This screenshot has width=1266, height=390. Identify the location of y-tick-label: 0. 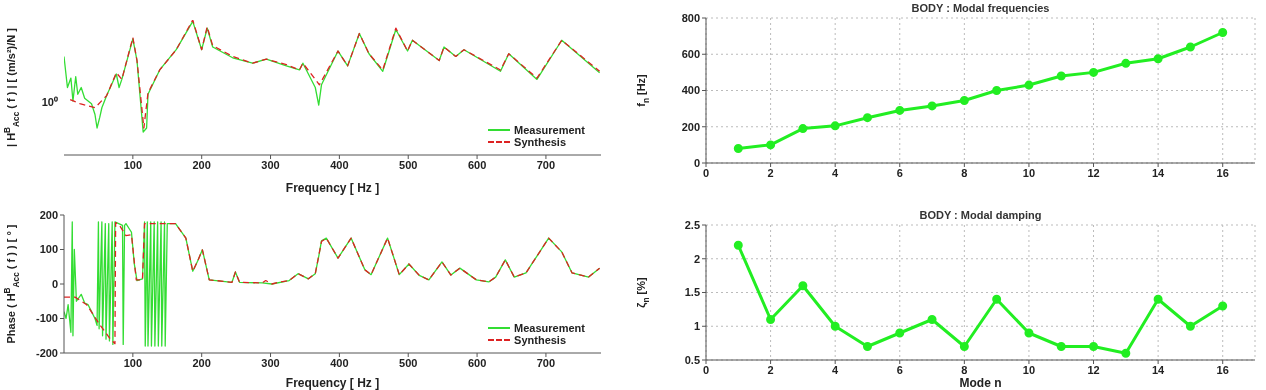
(54, 283).